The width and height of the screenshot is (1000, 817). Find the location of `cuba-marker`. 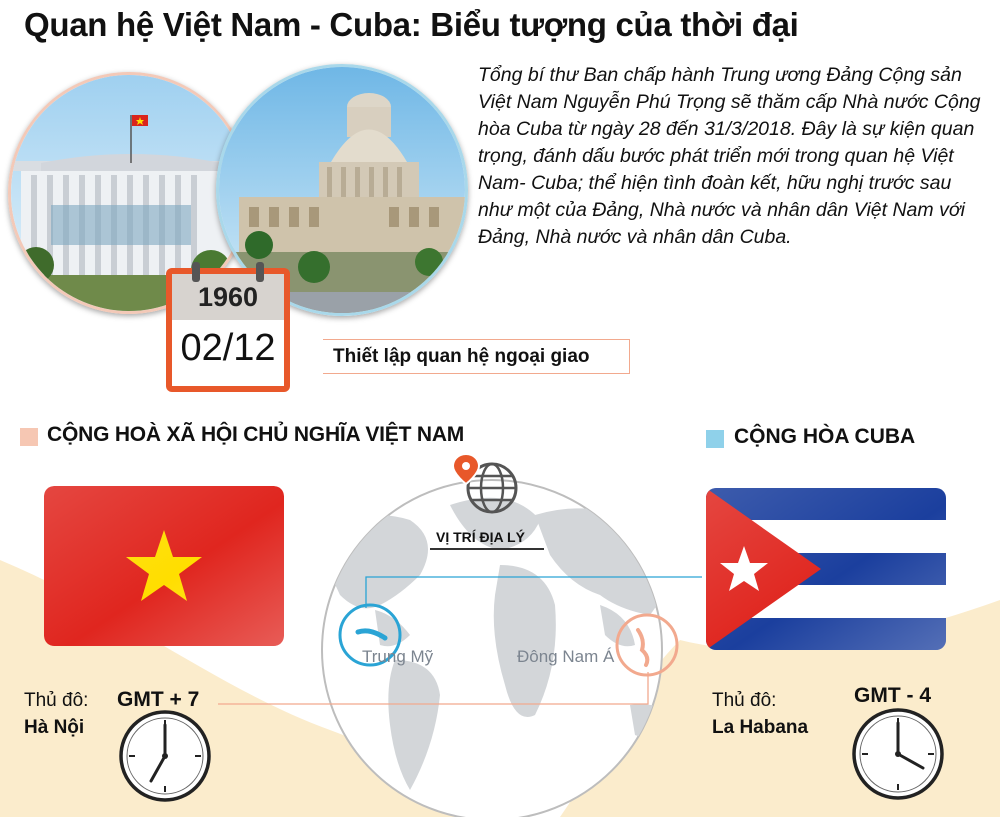

cuba-marker is located at coordinates (715, 439).